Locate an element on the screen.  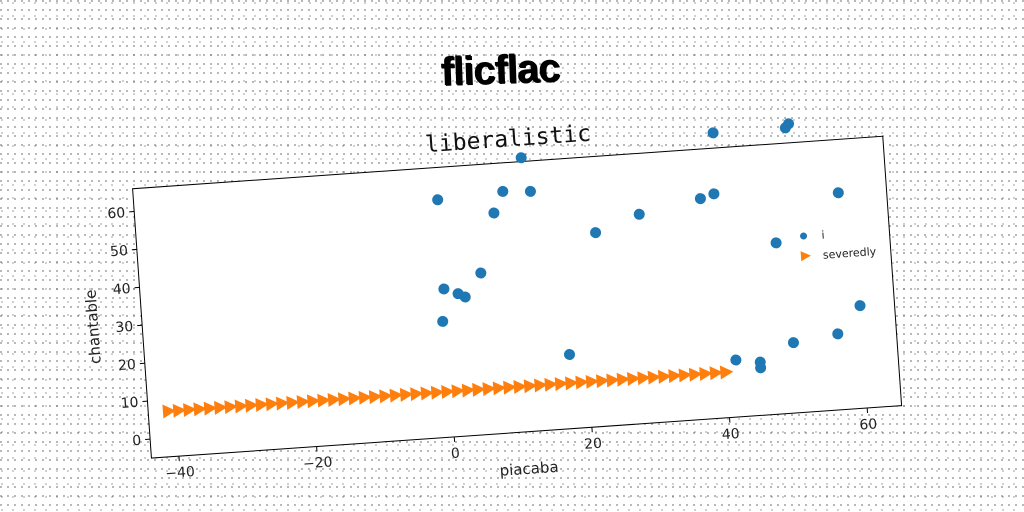
legend-marker-circle is located at coordinates (804, 236).